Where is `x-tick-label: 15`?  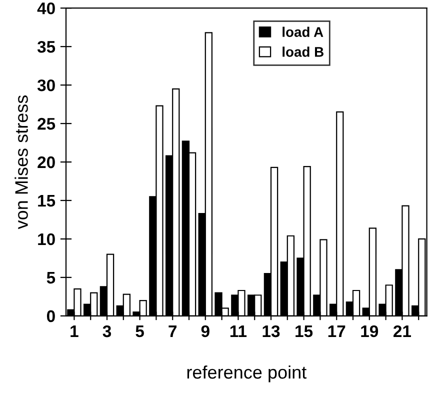
x-tick-label: 15 is located at coordinates (304, 332).